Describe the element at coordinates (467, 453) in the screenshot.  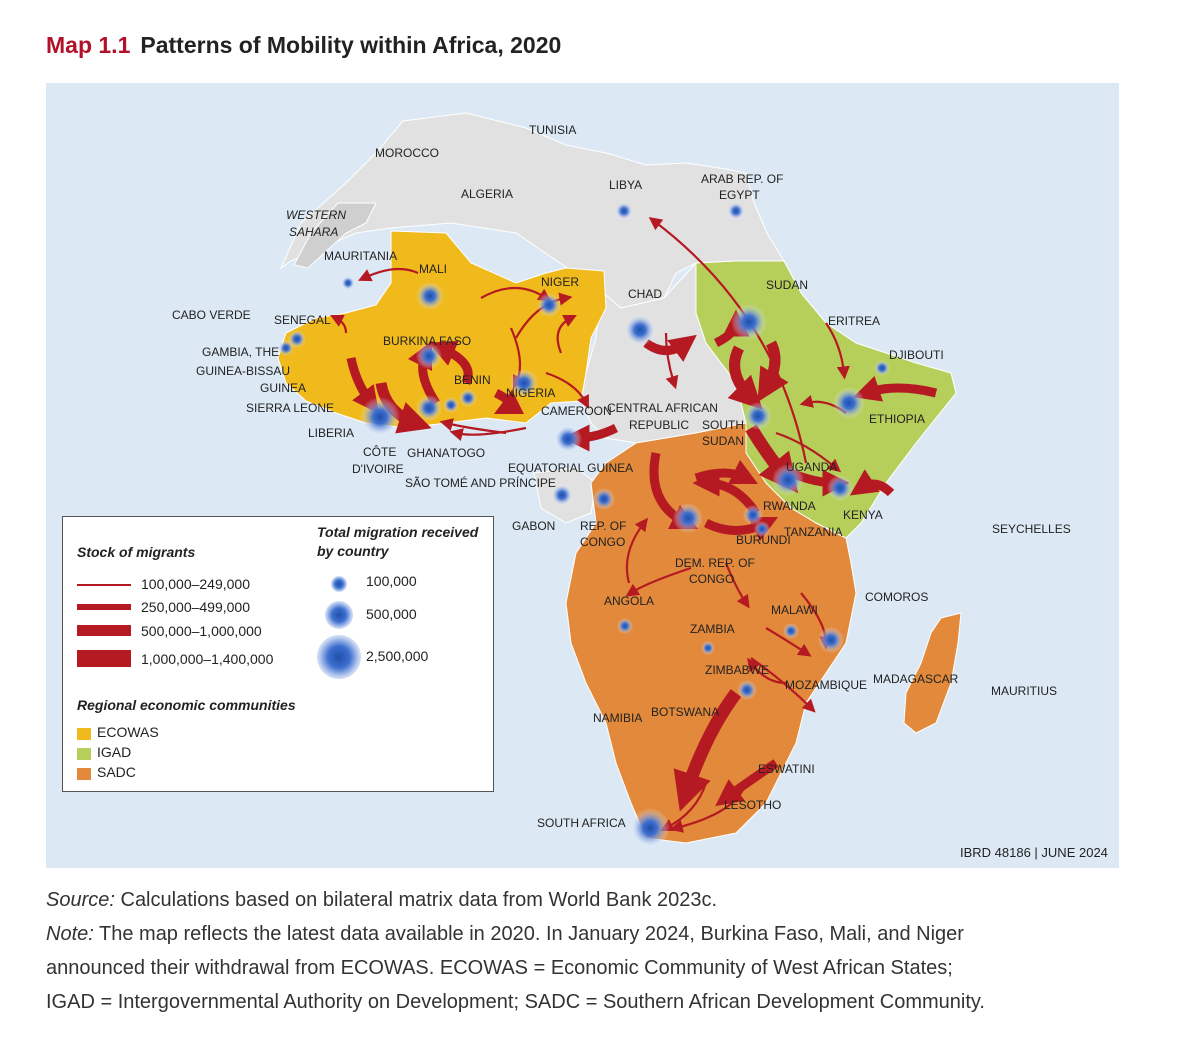
I see `label-togo: TOGO` at that location.